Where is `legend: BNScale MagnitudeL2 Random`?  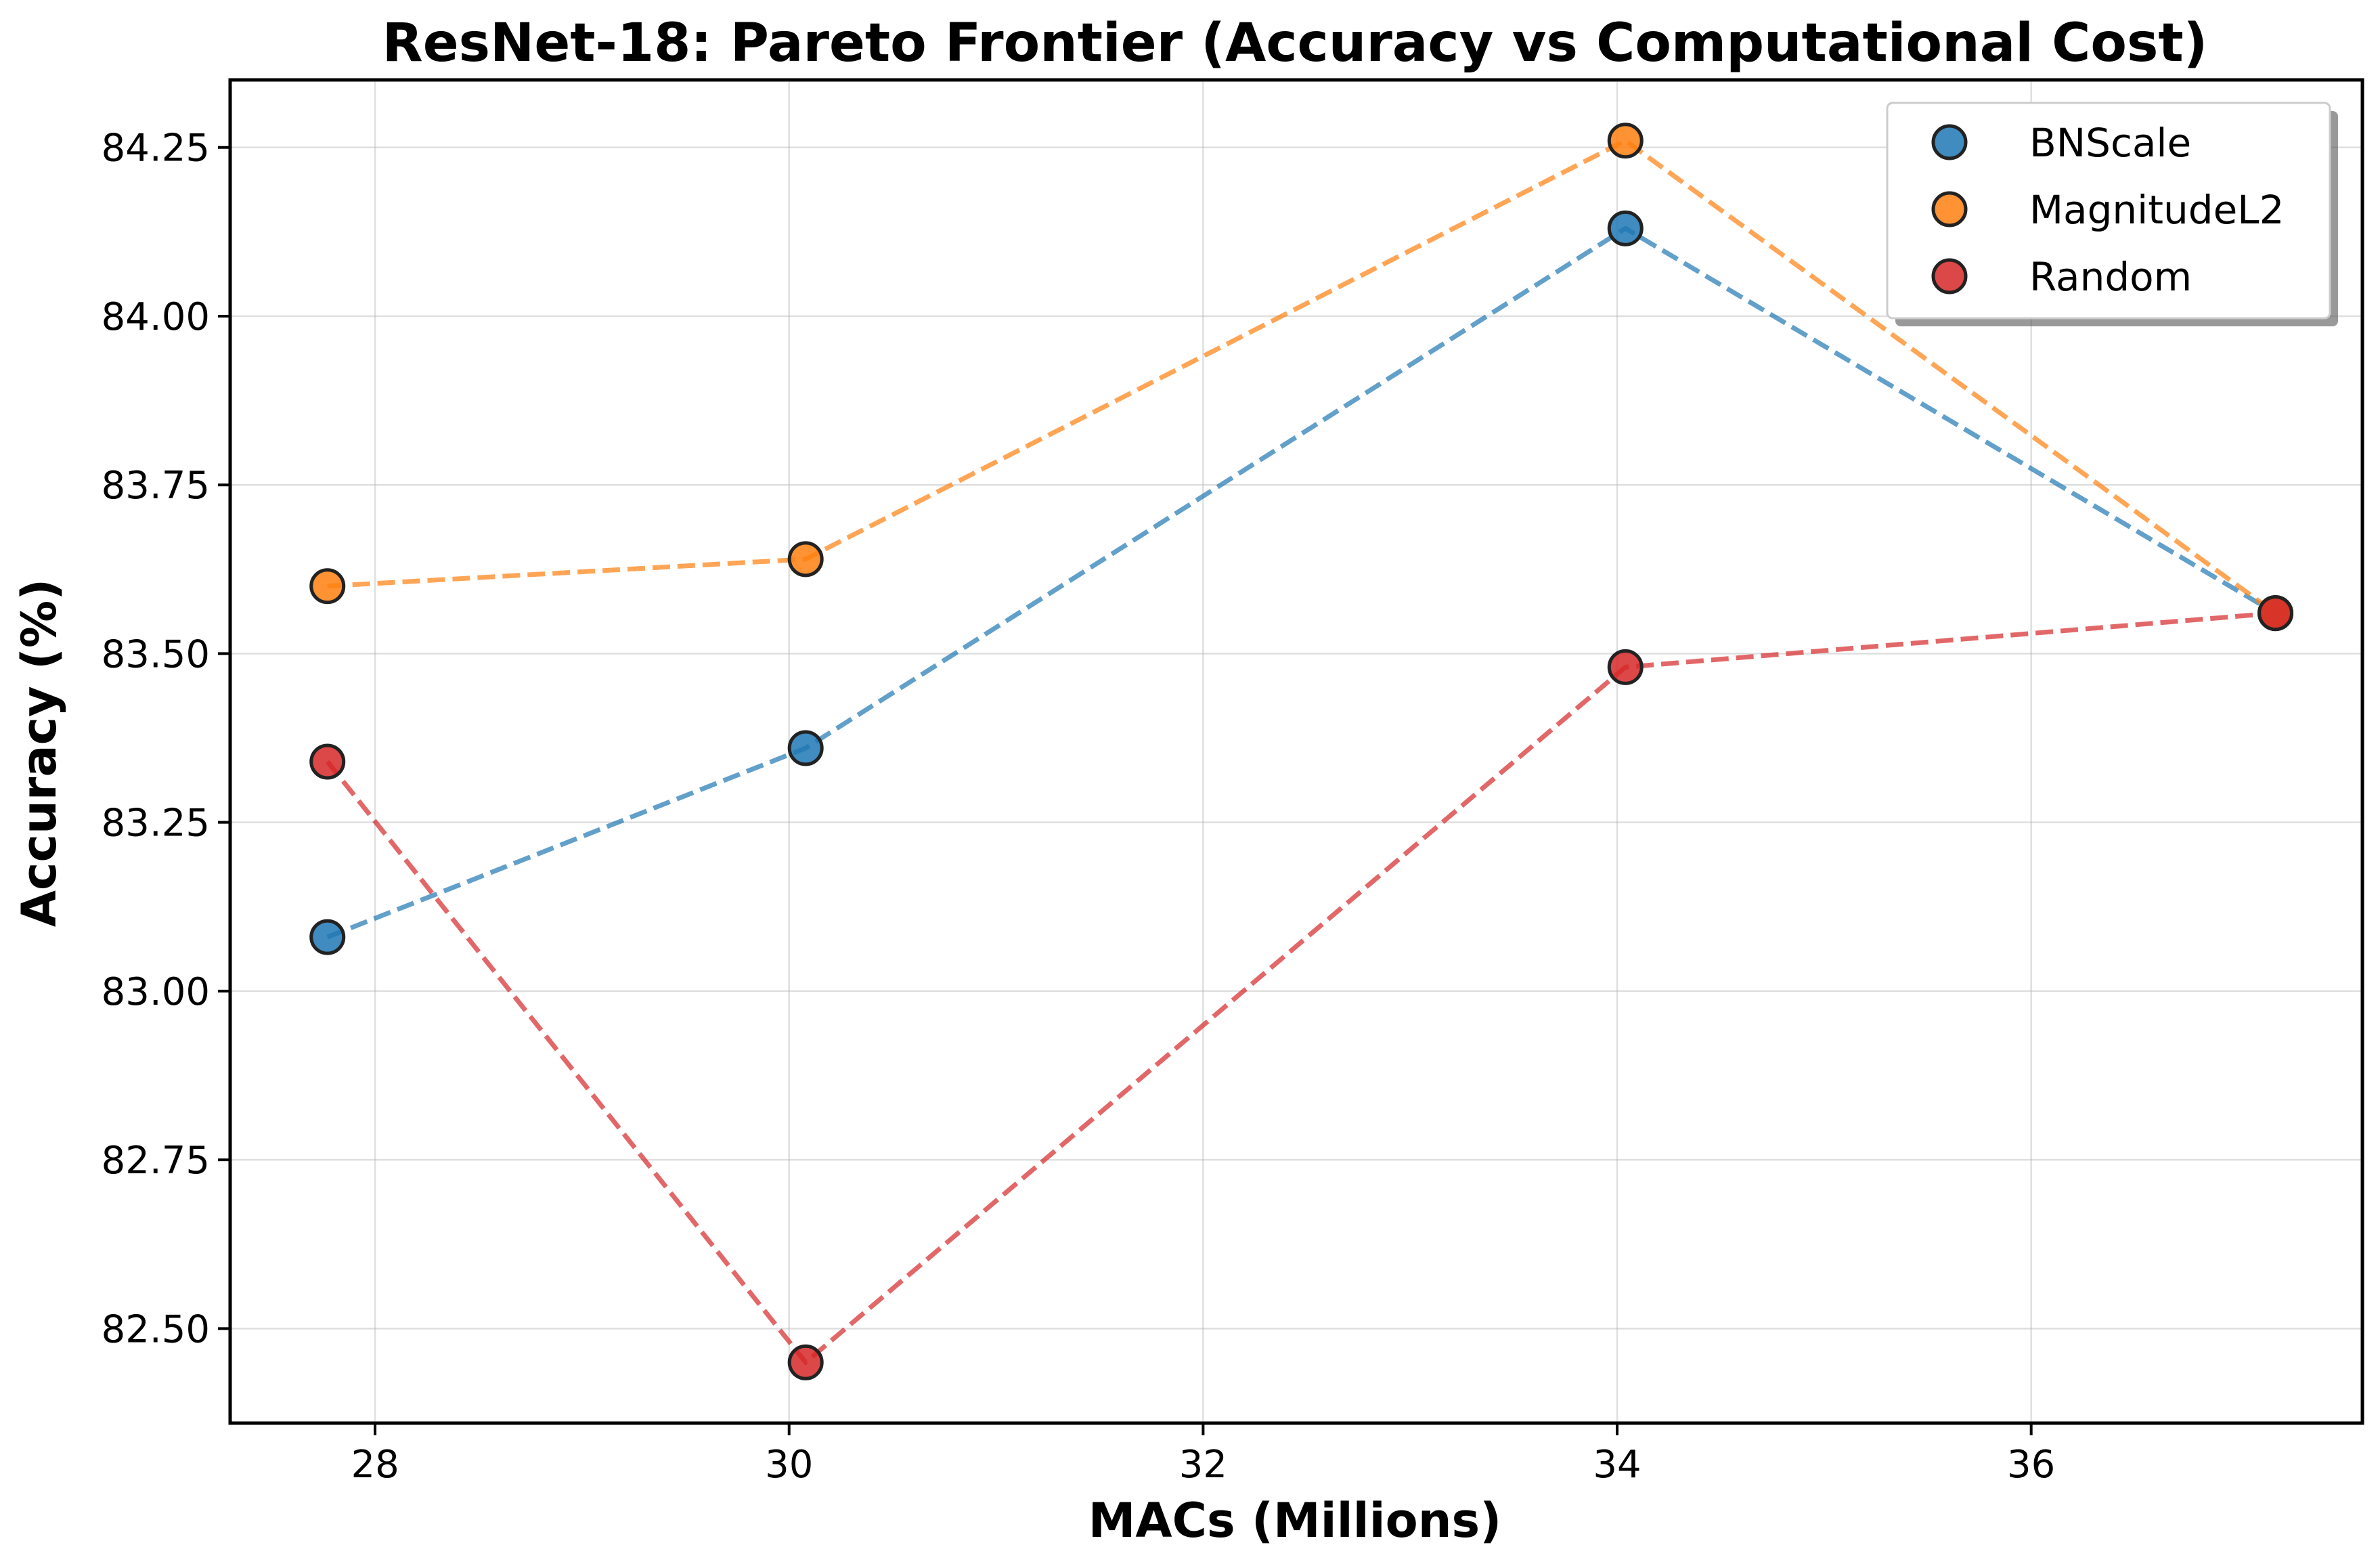 legend: BNScale MagnitudeL2 Random is located at coordinates (2112, 214).